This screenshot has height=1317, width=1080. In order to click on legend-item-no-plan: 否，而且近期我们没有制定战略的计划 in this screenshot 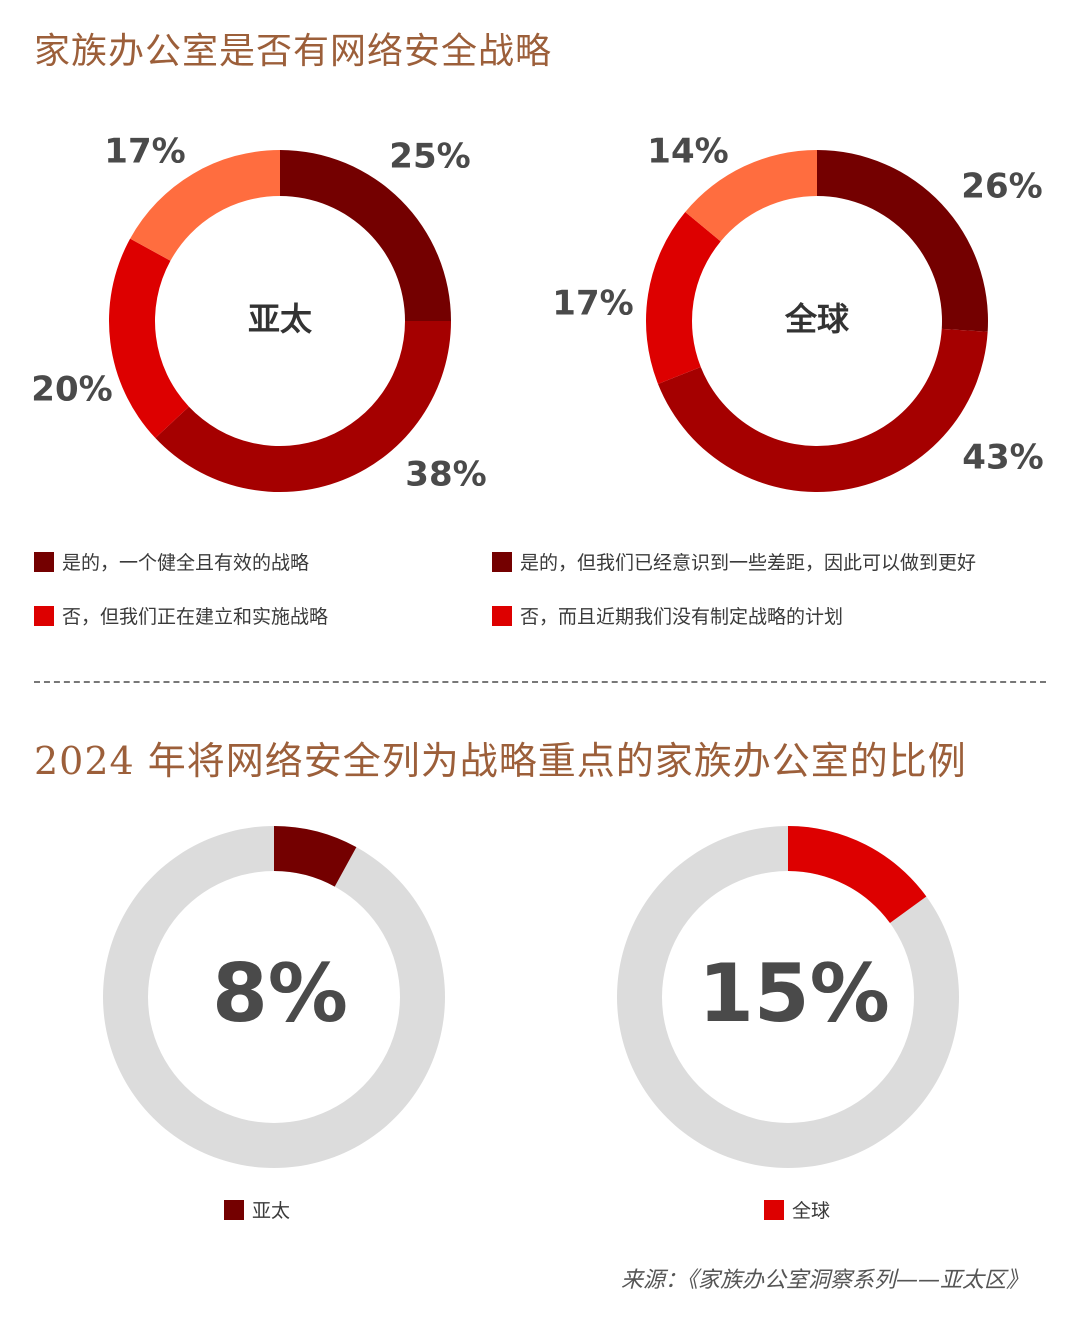, I will do `click(667, 615)`.